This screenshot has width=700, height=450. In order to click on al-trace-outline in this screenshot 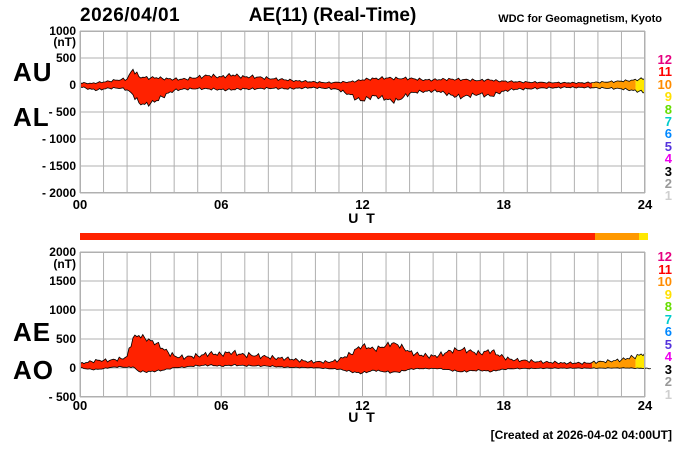, I will do `click(362, 96)`.